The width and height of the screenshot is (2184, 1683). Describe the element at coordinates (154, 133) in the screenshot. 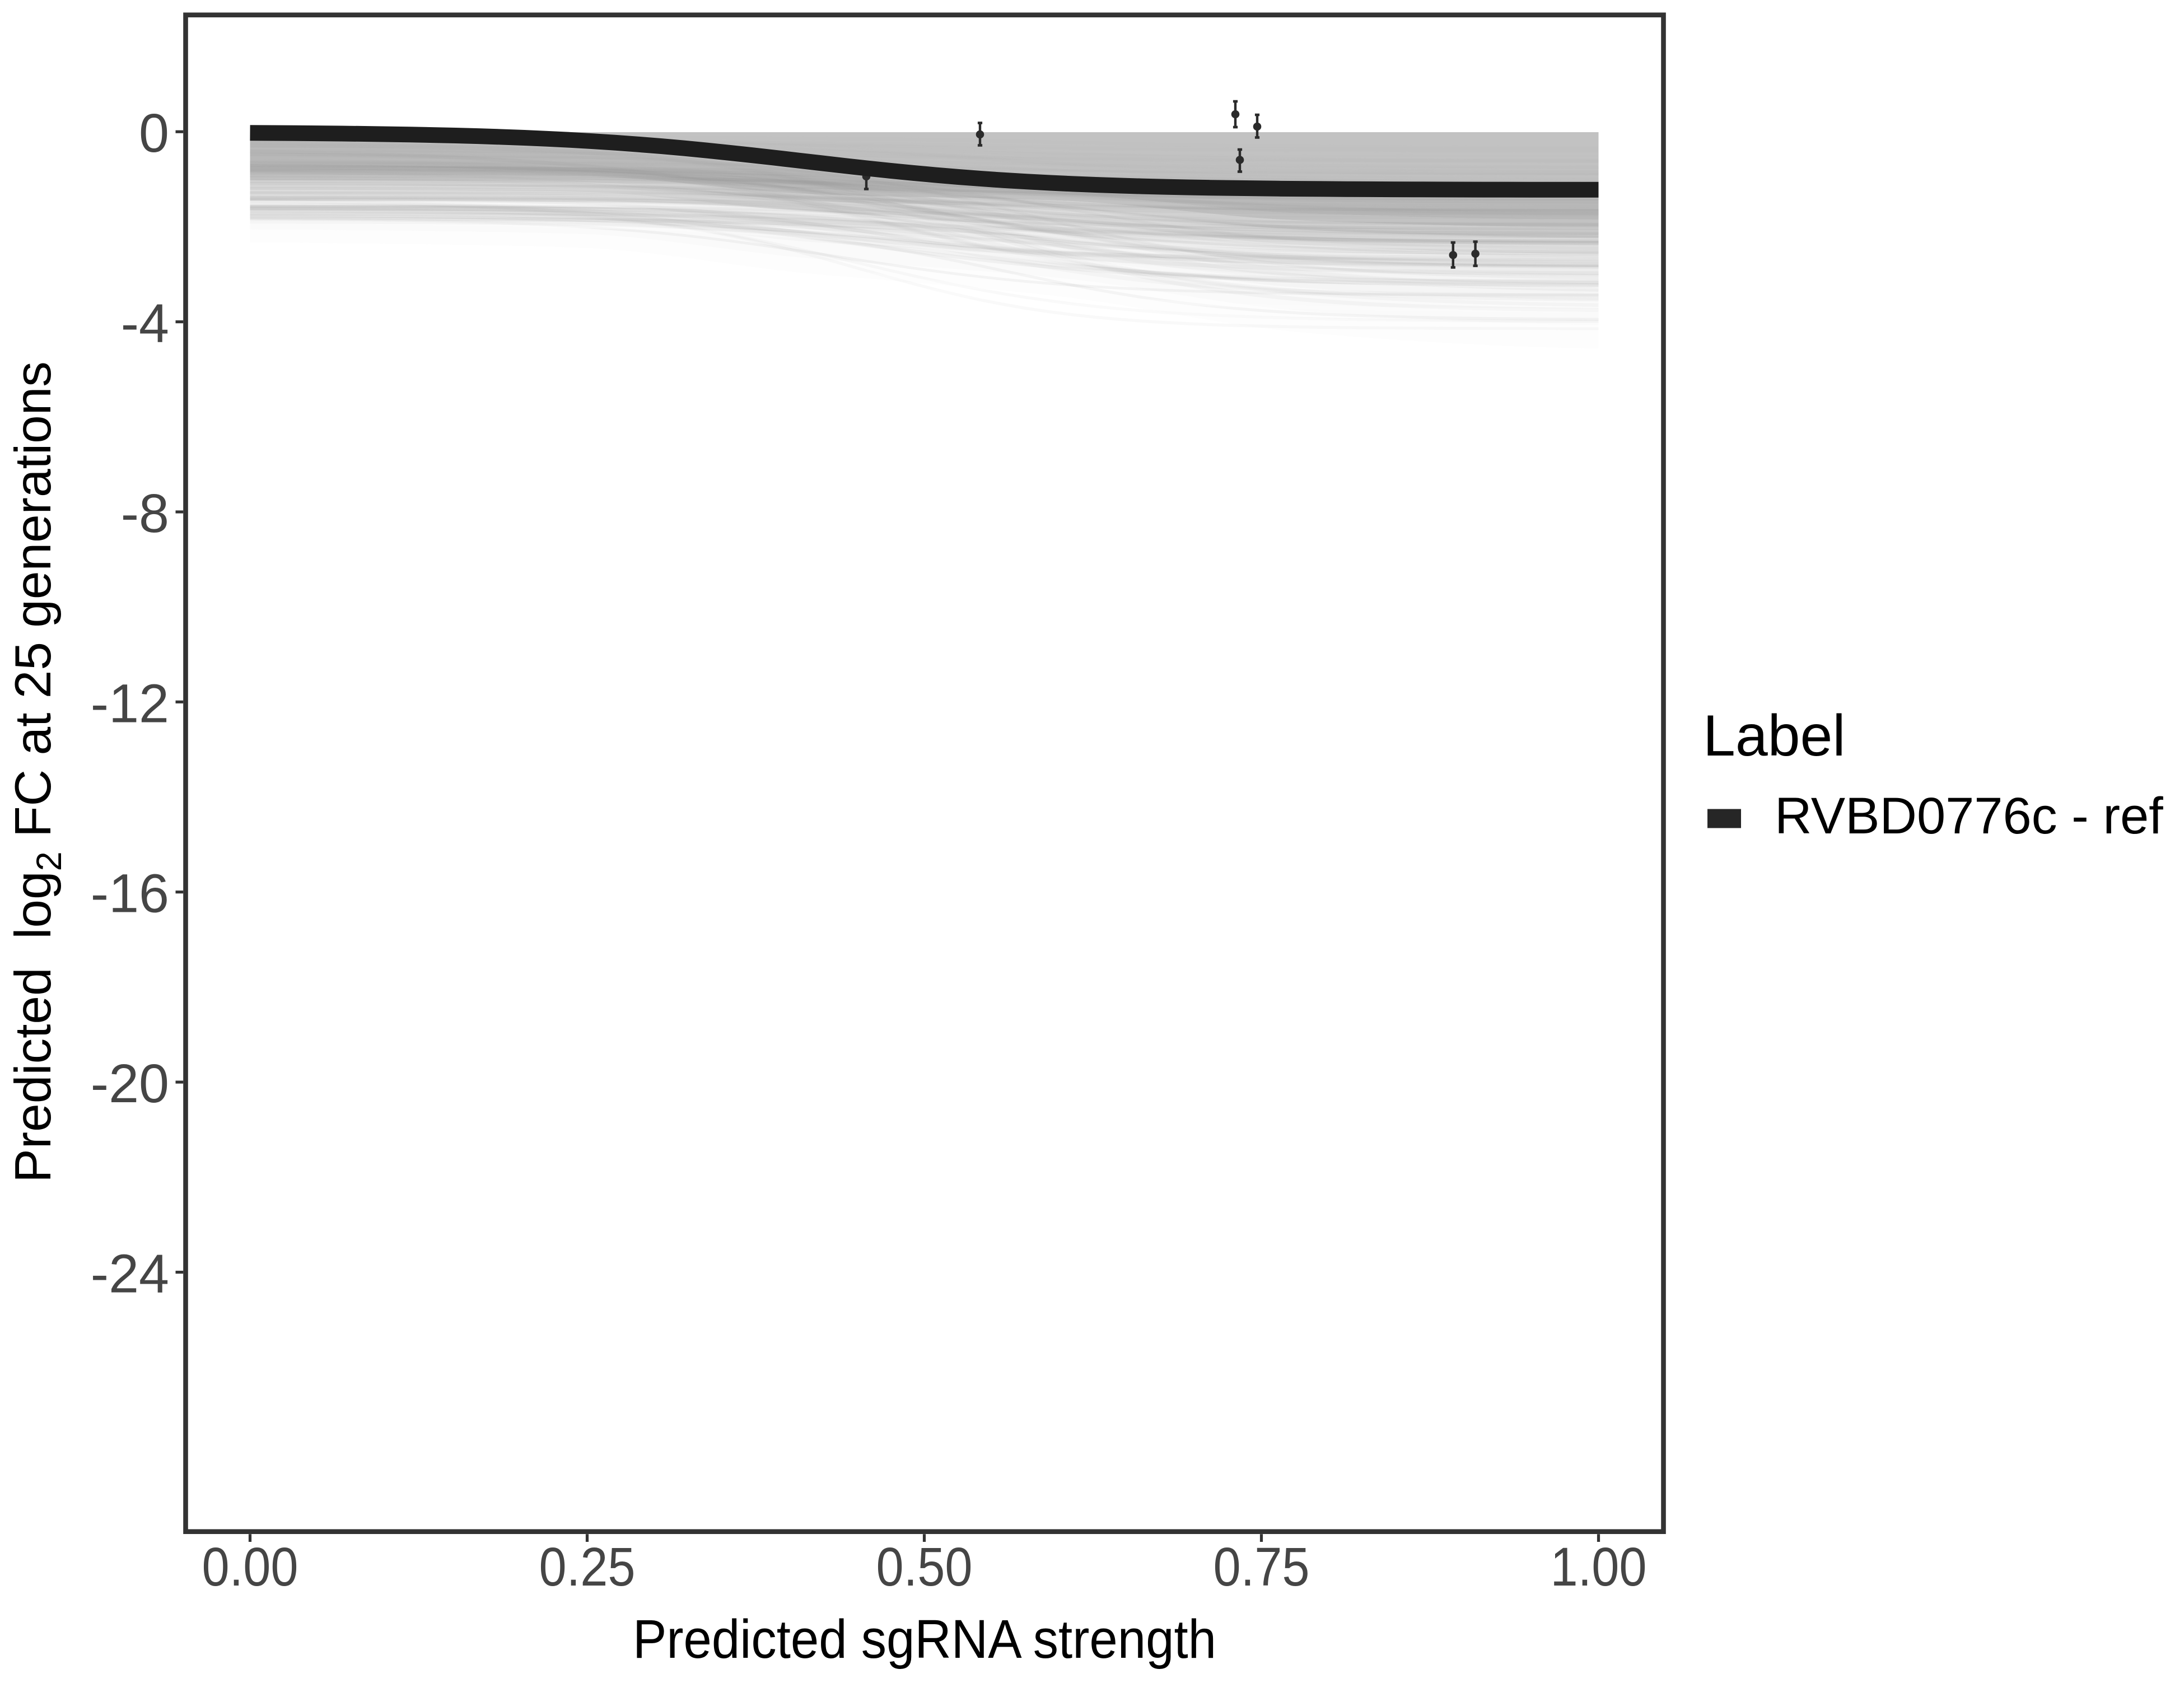

I see `svg-text: 0` at that location.